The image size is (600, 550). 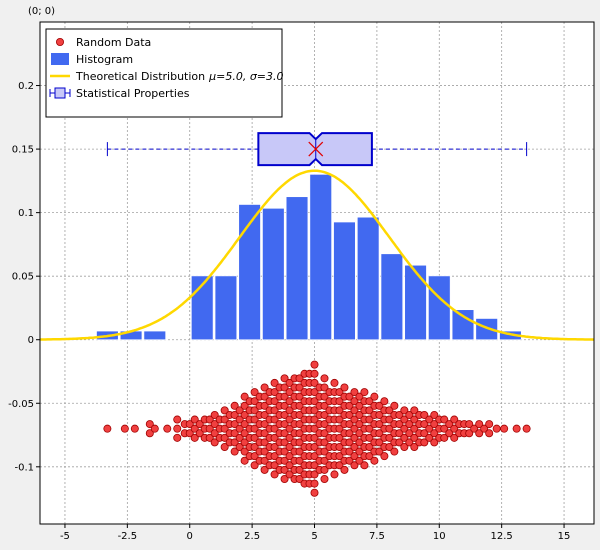 What do you see at coordinates (190, 536) in the screenshot?
I see `x-tick-label: 0` at bounding box center [190, 536].